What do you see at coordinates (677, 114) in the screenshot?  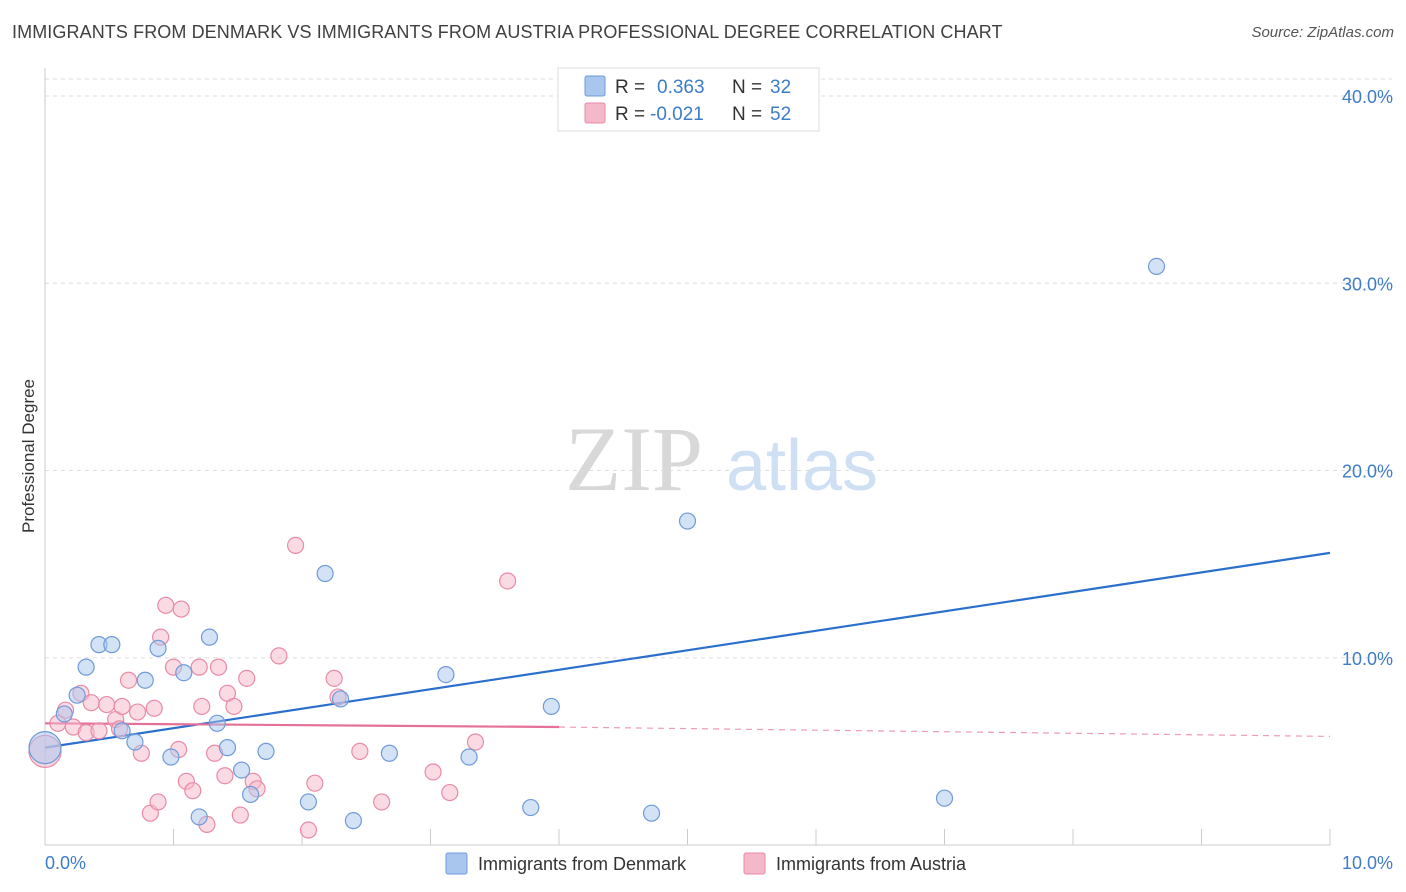 I see `stats-r-value-austria: -0.021` at bounding box center [677, 114].